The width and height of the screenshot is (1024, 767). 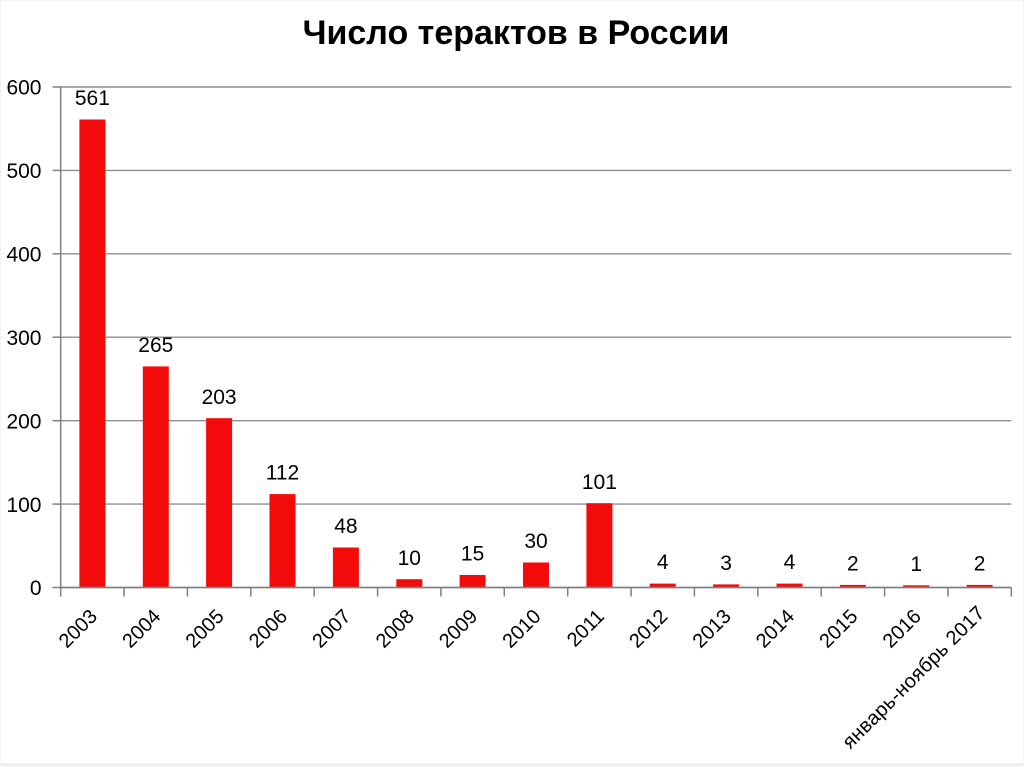 I want to click on svg-text: 200, so click(x=23, y=421).